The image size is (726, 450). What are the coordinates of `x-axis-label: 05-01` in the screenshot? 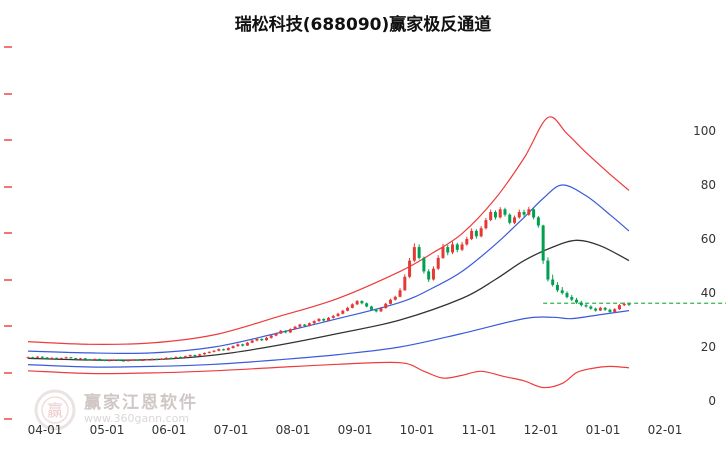 It's located at (107, 430).